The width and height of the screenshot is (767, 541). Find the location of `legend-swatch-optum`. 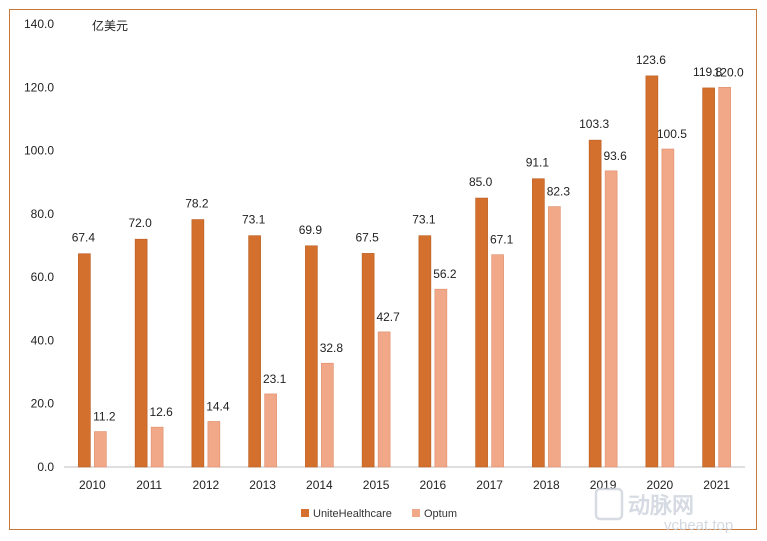

legend-swatch-optum is located at coordinates (416, 513).